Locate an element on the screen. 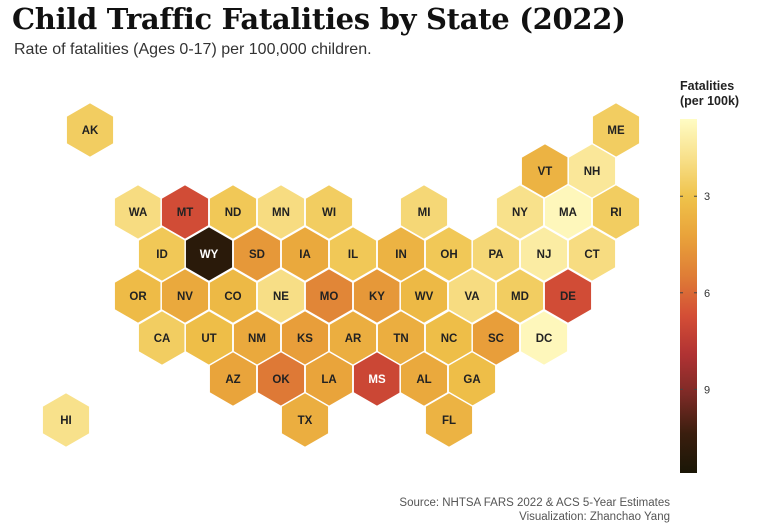  state-hex-md: MD is located at coordinates (520, 296).